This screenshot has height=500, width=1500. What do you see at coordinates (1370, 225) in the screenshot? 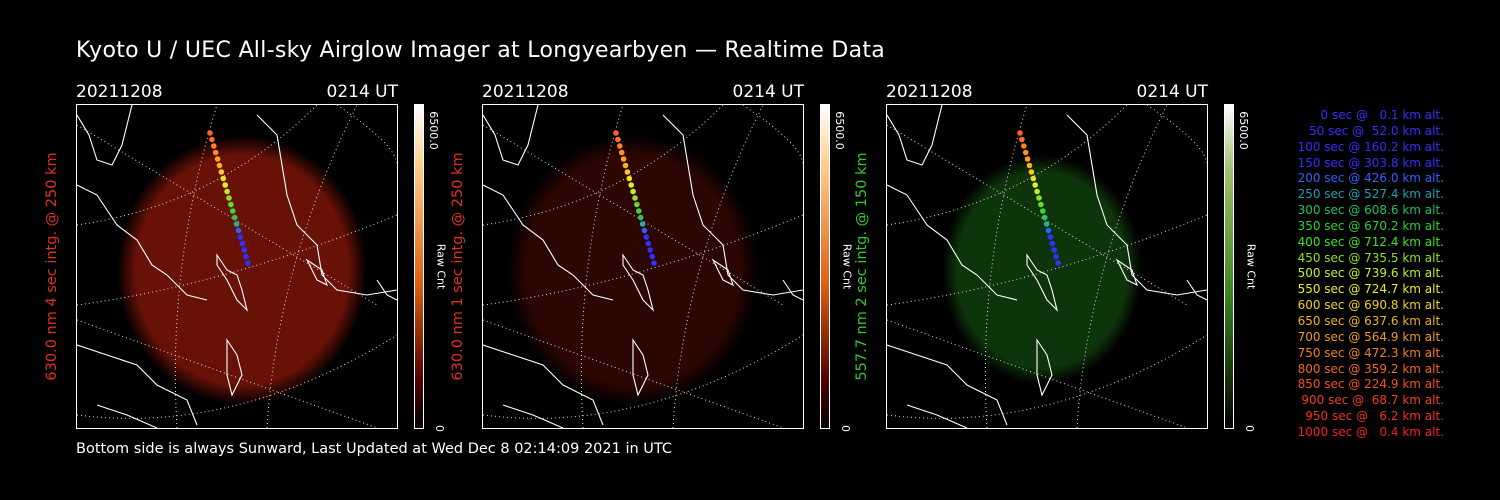
I see `legend-row: 350 sec @ 670.2 km alt.` at bounding box center [1370, 225].